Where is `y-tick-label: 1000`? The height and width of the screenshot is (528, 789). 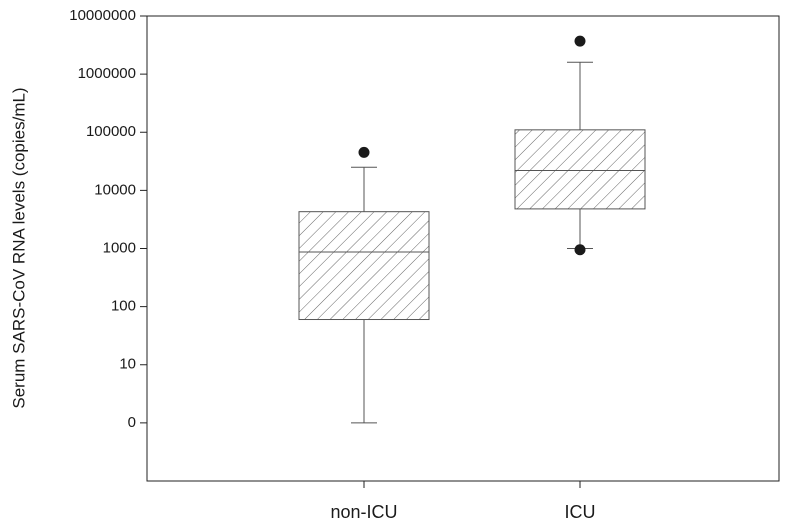 y-tick-label: 1000 is located at coordinates (119, 247).